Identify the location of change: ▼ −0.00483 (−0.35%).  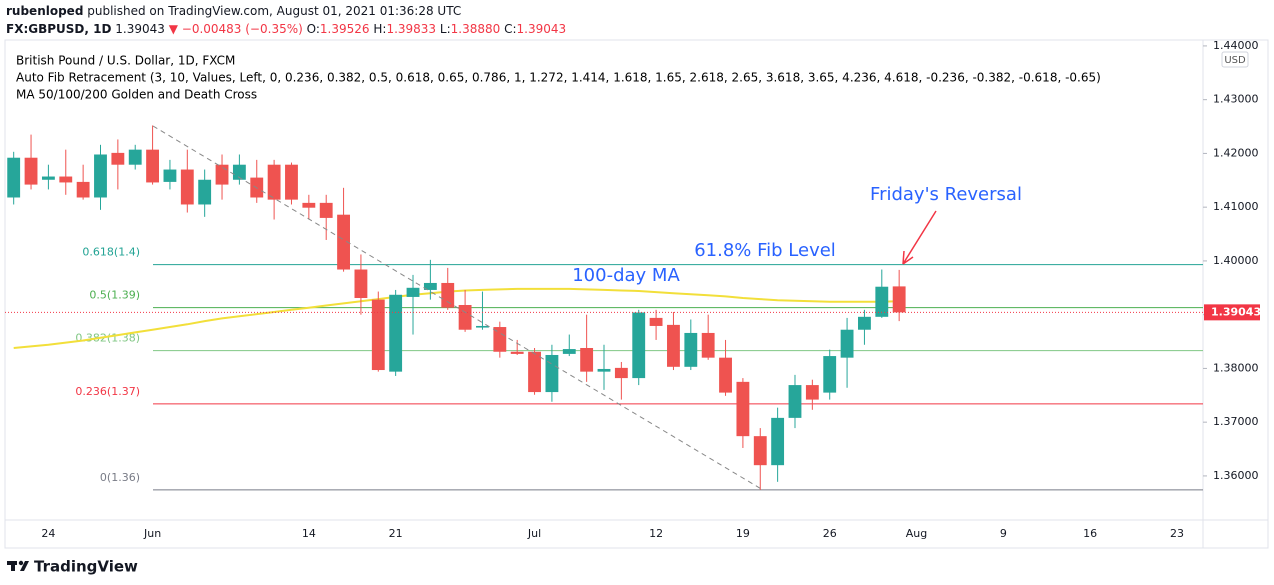
(235, 29).